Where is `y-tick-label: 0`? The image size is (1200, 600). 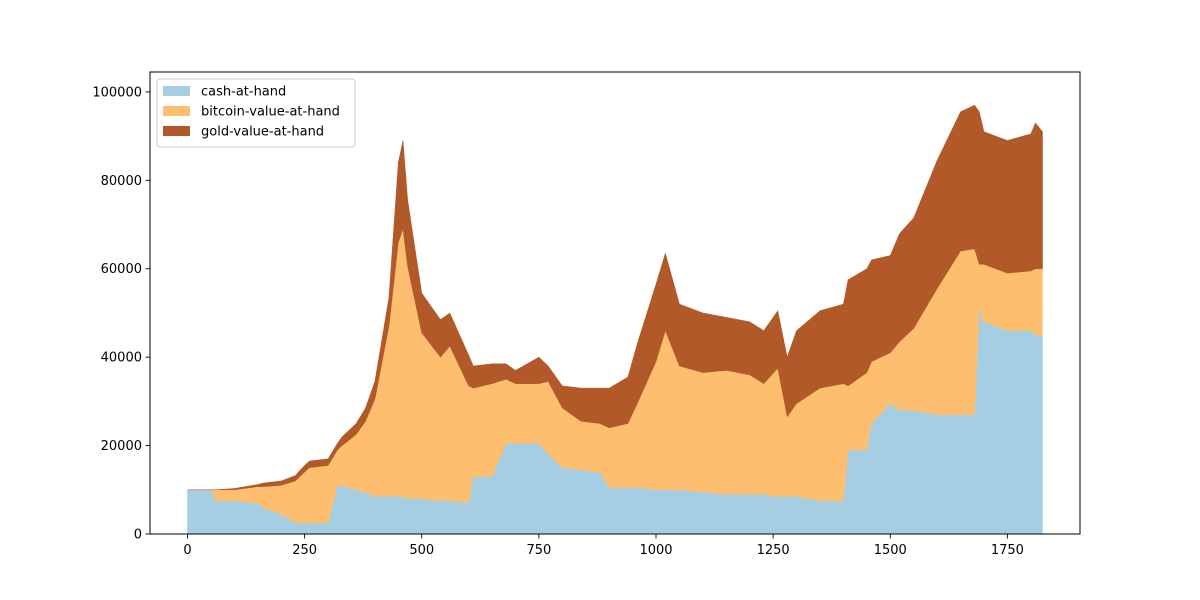
y-tick-label: 0 is located at coordinates (138, 535).